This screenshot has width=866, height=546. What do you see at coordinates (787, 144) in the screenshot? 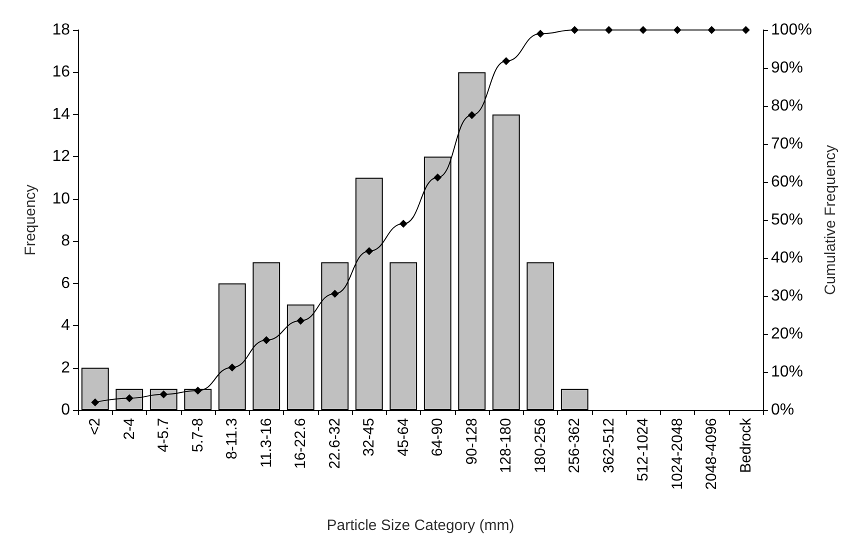
I see `y2-tick-label: 70%` at bounding box center [787, 144].